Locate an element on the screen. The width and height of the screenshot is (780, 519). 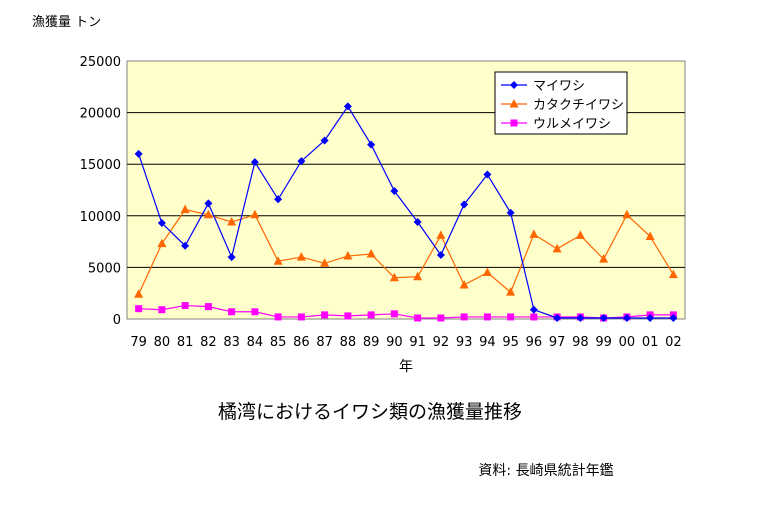
x-tick-label: 88 is located at coordinates (348, 342).